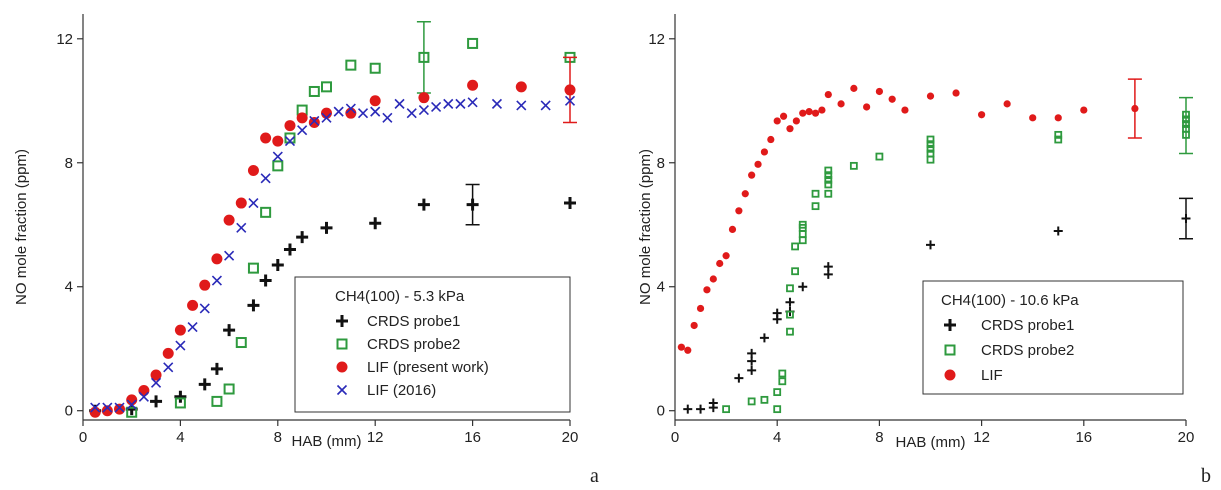 The width and height of the screenshot is (1221, 490). I want to click on error-bar, so click(472, 204).